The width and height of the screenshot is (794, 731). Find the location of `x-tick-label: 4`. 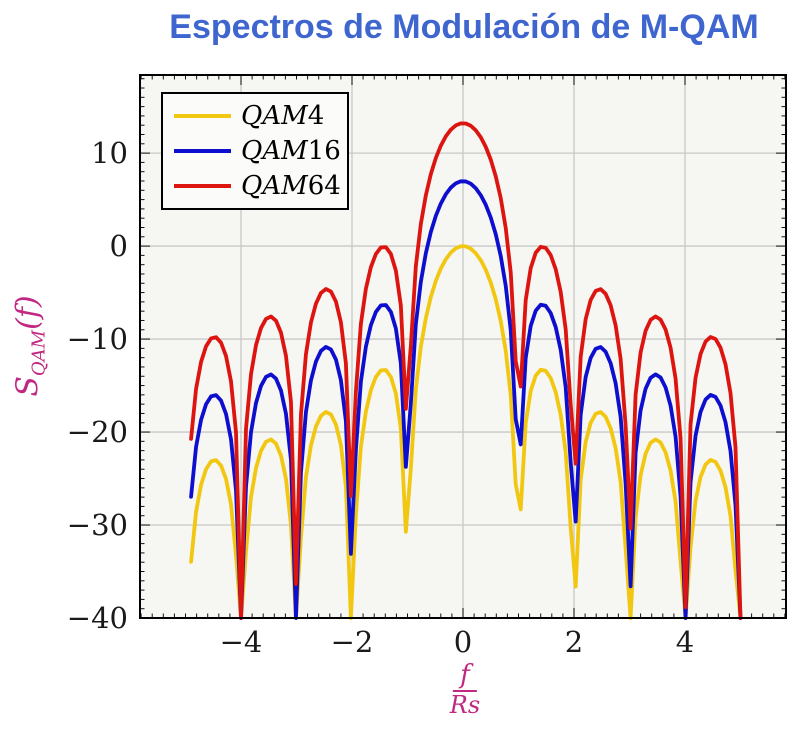

x-tick-label: 4 is located at coordinates (685, 642).